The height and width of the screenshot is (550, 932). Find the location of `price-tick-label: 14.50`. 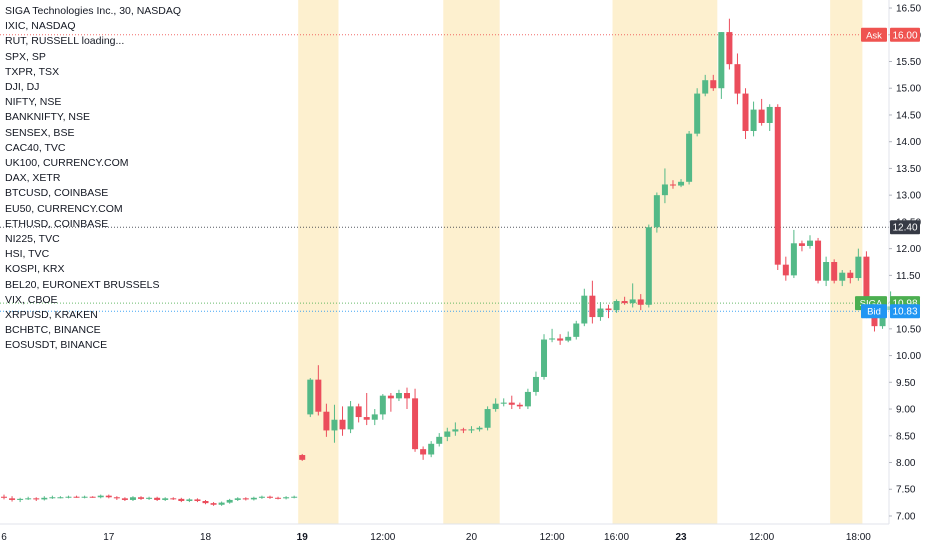

price-tick-label: 14.50 is located at coordinates (908, 115).